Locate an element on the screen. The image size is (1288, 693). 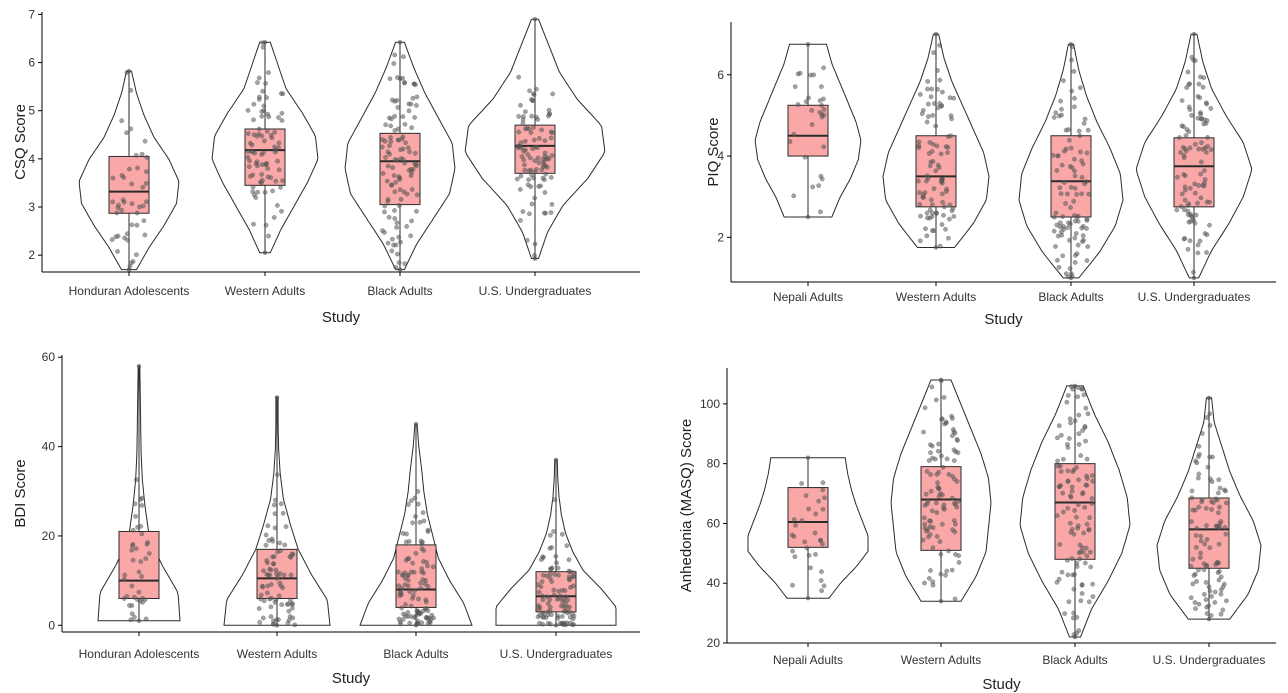
violin-group-2: Western Adults is located at coordinates (936, 167).